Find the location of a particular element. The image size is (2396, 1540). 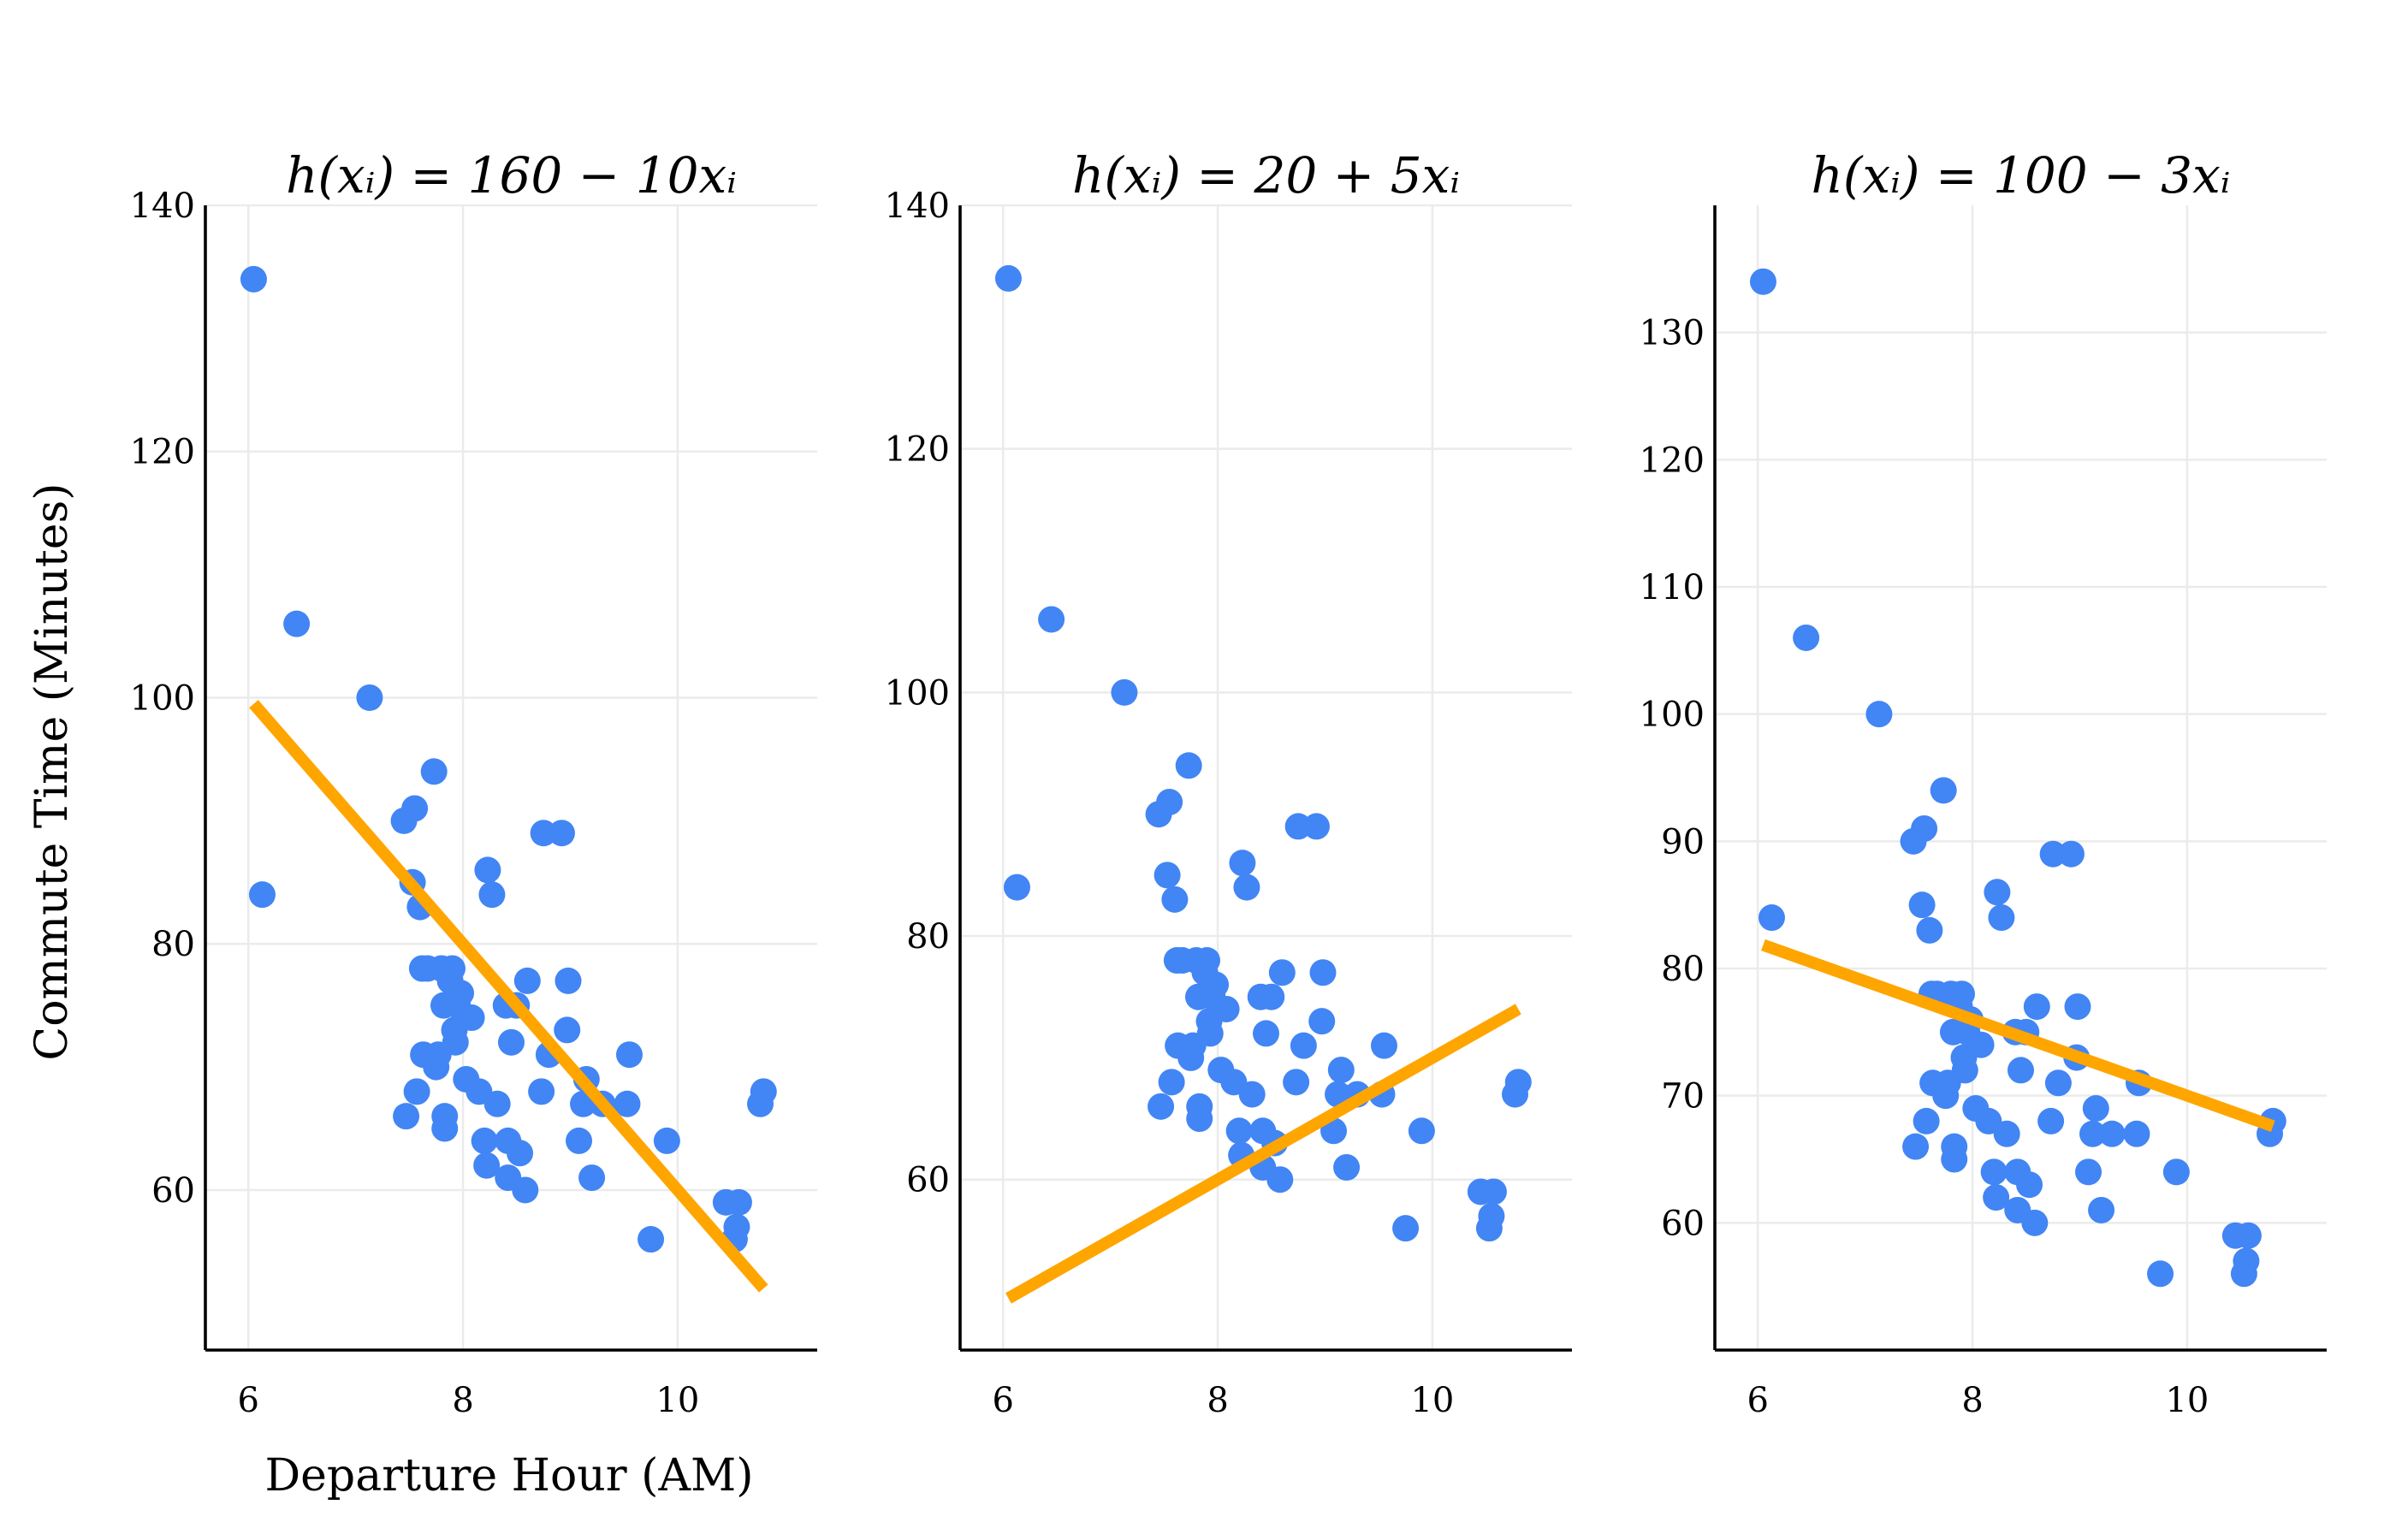

y-tick-label: 80 is located at coordinates (928, 937).